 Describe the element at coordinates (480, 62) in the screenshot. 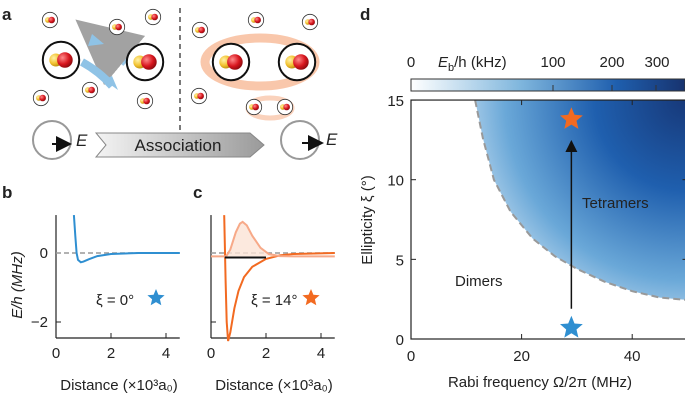

I see `colorbar-label-rest: /h (kHz)` at that location.